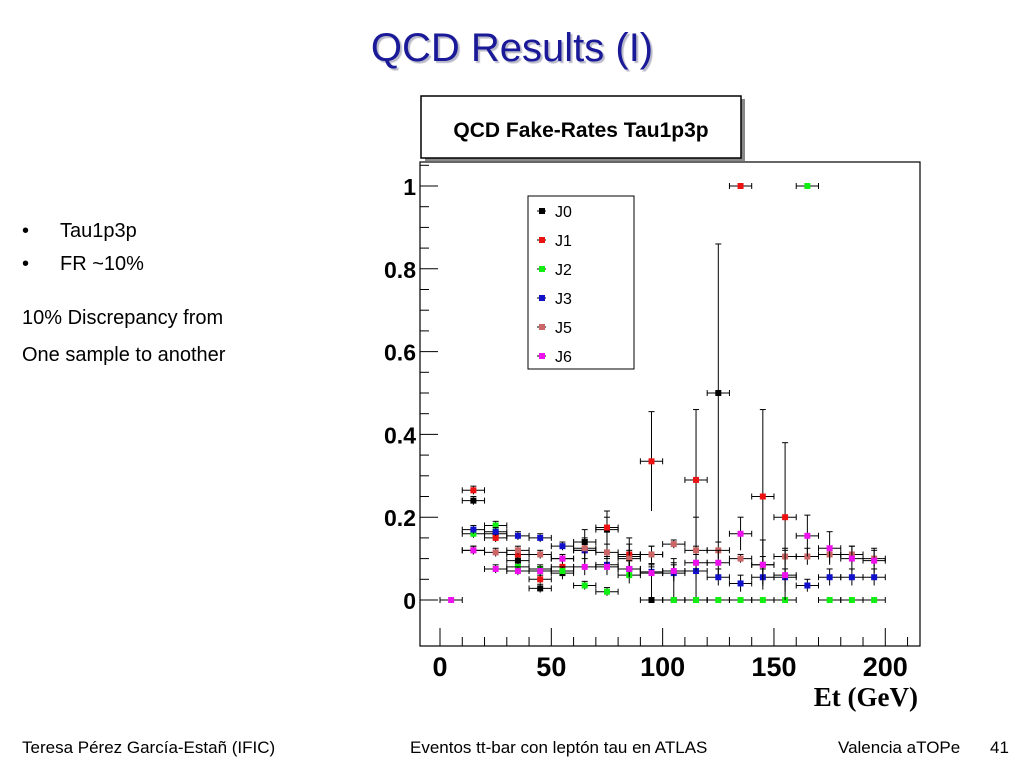 The image size is (1024, 768). What do you see at coordinates (542, 240) in the screenshot?
I see `legend-swatch-j1` at bounding box center [542, 240].